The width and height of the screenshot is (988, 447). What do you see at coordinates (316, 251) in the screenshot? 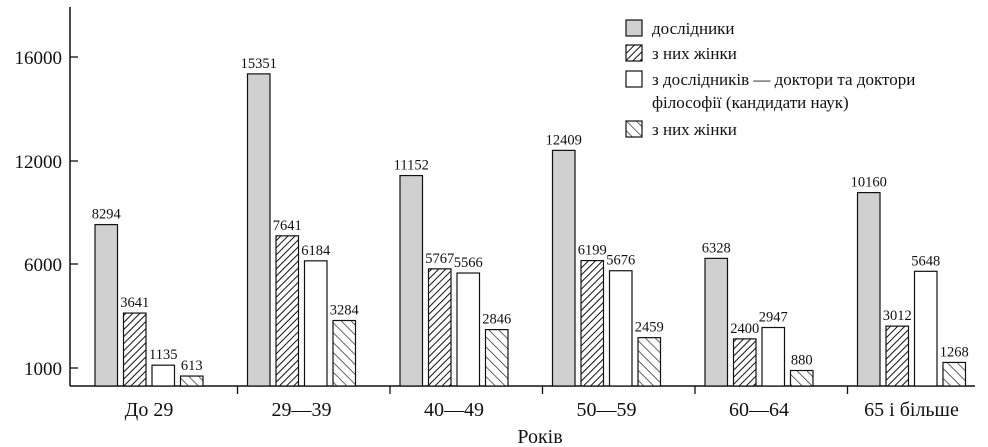
I see `data-label: 6184` at bounding box center [316, 251].